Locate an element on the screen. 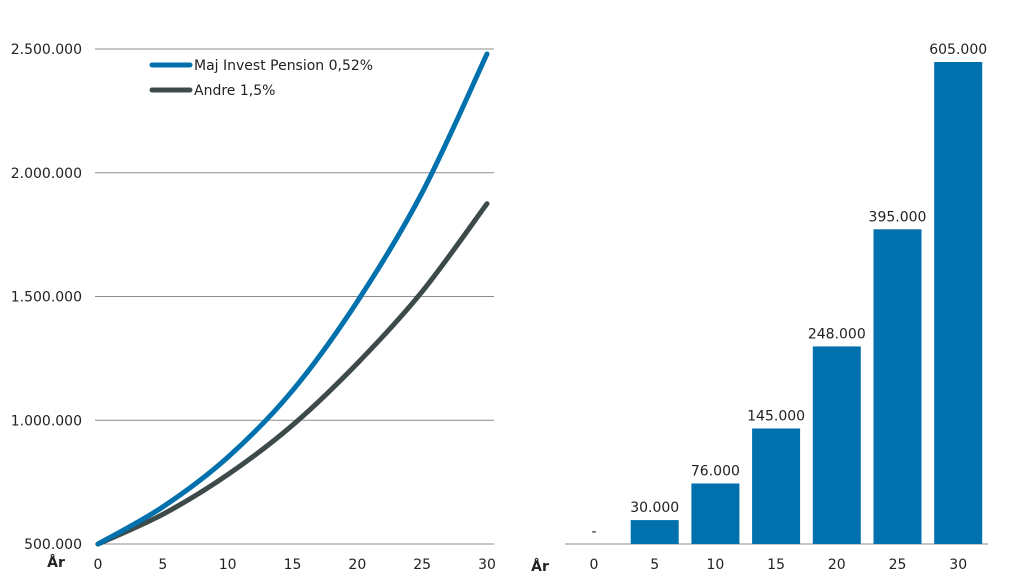  line-chart-x-tick-label: 0 is located at coordinates (98, 565).